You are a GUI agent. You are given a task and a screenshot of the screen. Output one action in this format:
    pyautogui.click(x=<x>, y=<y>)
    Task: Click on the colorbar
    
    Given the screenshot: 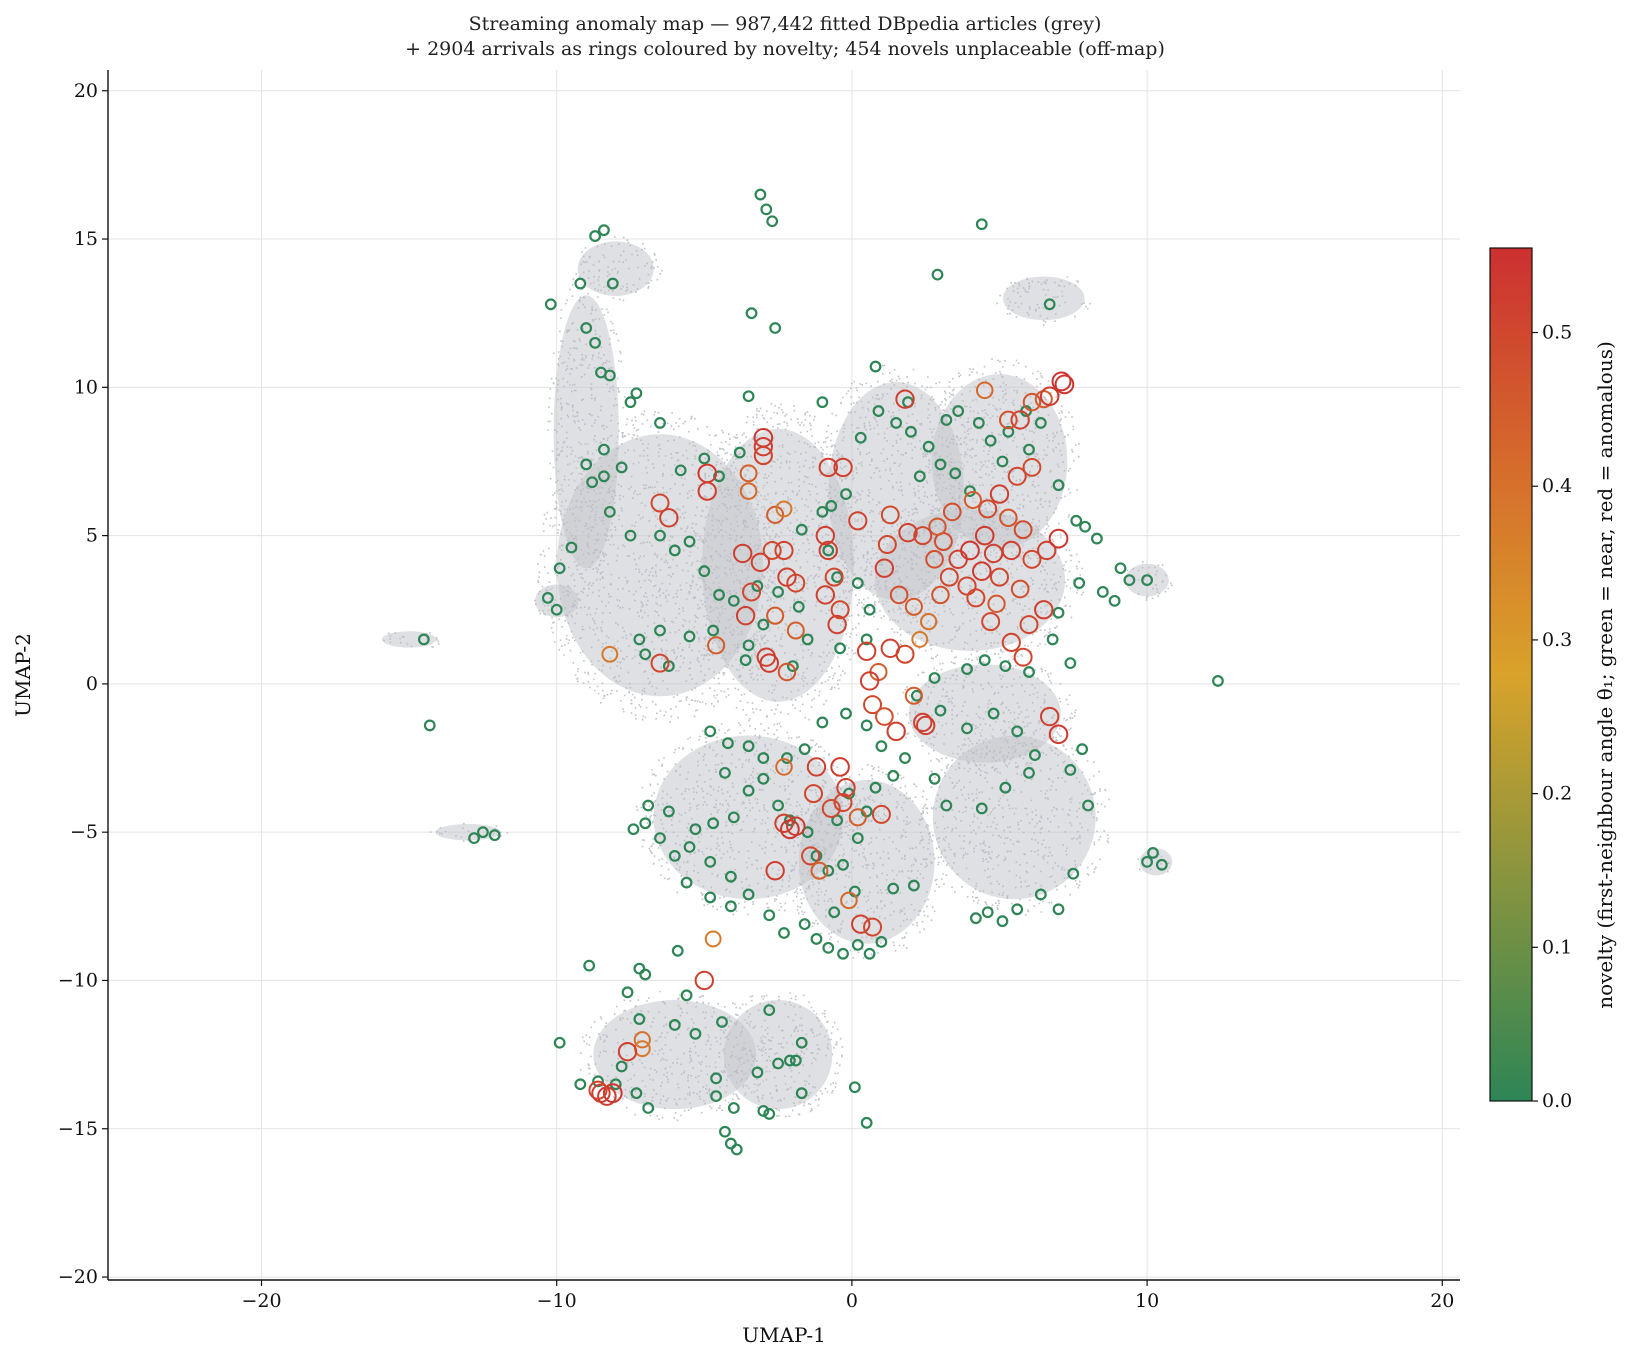 What is the action you would take?
    pyautogui.click(x=1511, y=674)
    